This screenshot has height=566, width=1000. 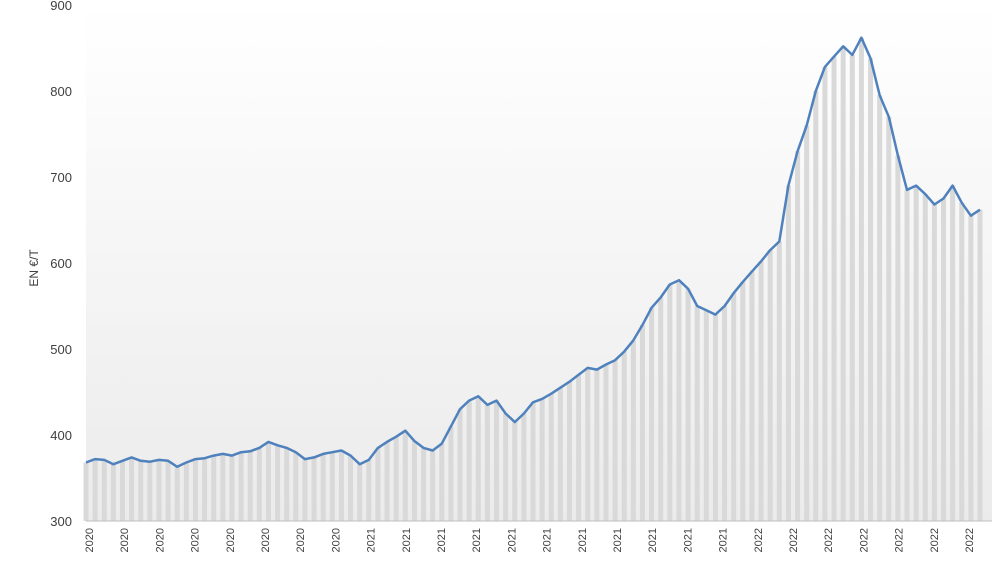 I want to click on y-tick-label: 700, so click(x=61, y=177).